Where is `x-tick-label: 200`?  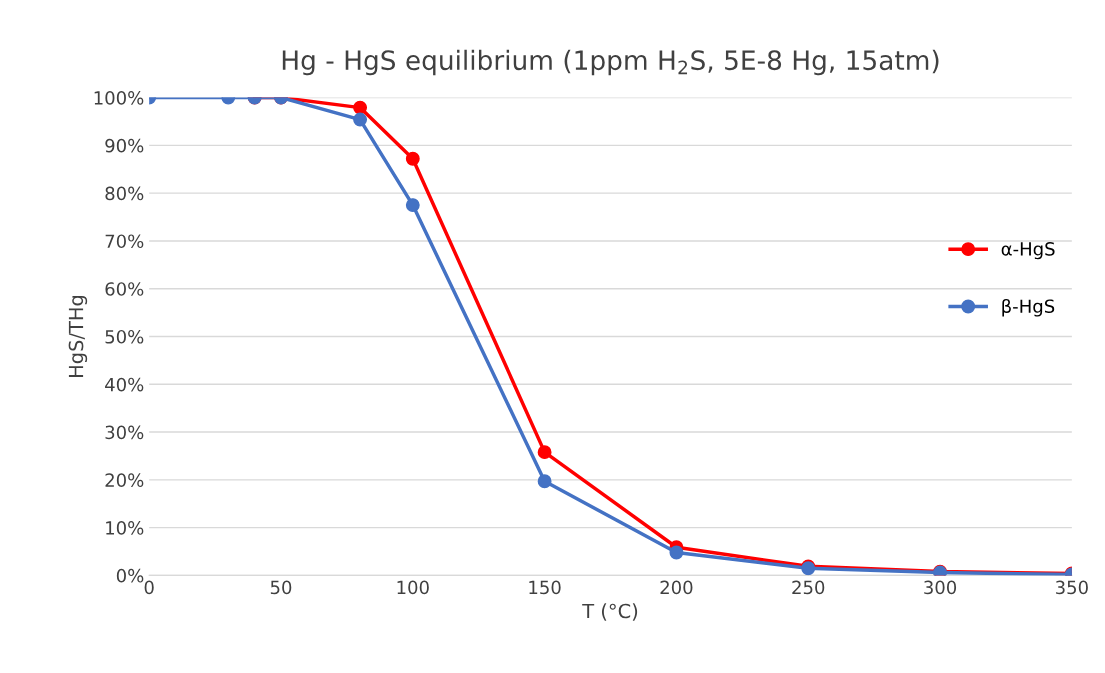
x-tick-label: 200 is located at coordinates (676, 587).